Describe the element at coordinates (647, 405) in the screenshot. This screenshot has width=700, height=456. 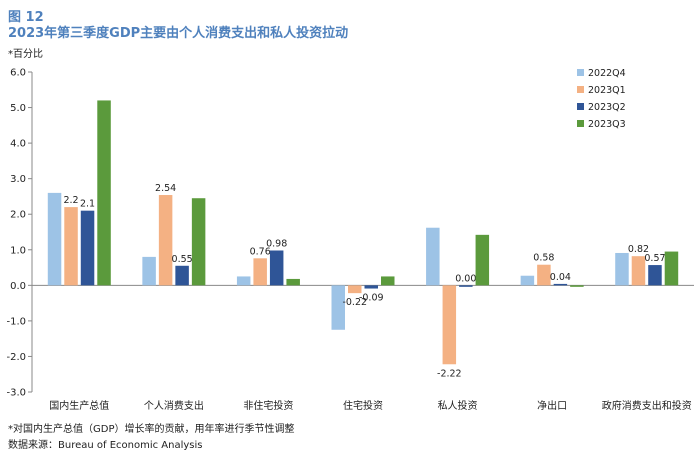
I see `category-label: 政府消费支出和投资` at that location.